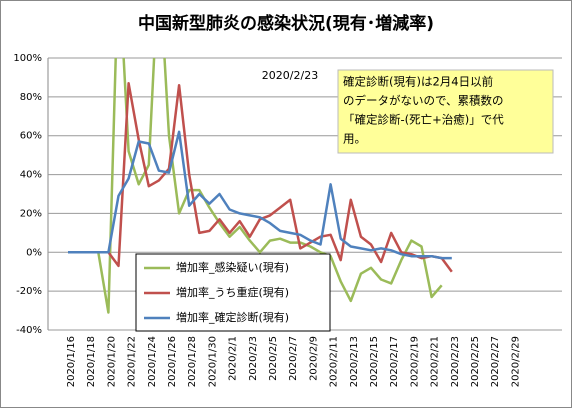 The width and height of the screenshot is (572, 408). I want to click on x-tick-label: 2020/1/20, so click(111, 361).